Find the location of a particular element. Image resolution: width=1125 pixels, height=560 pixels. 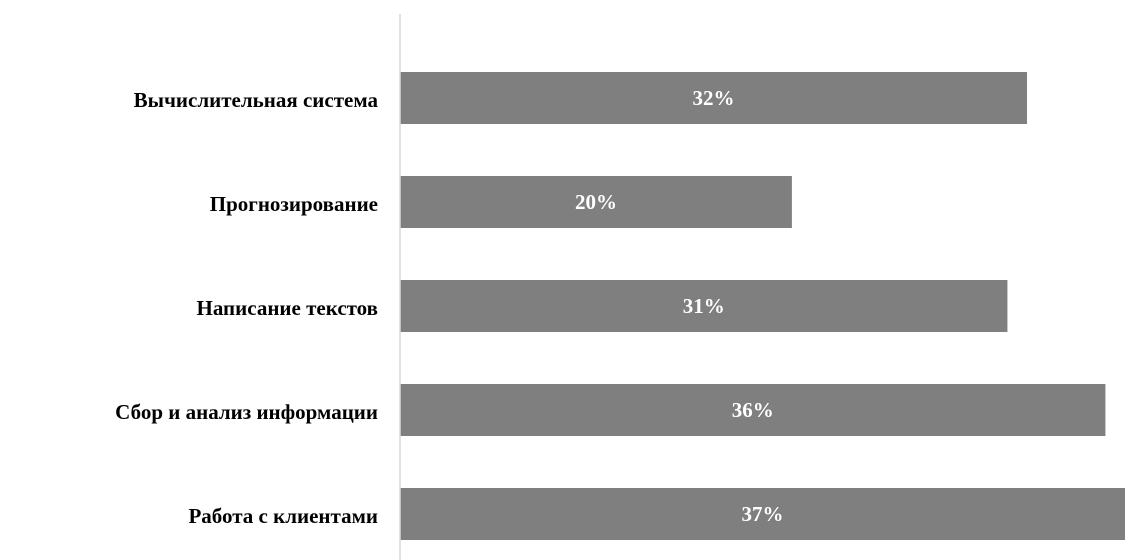

bar-value-label-1: 20% is located at coordinates (596, 202).